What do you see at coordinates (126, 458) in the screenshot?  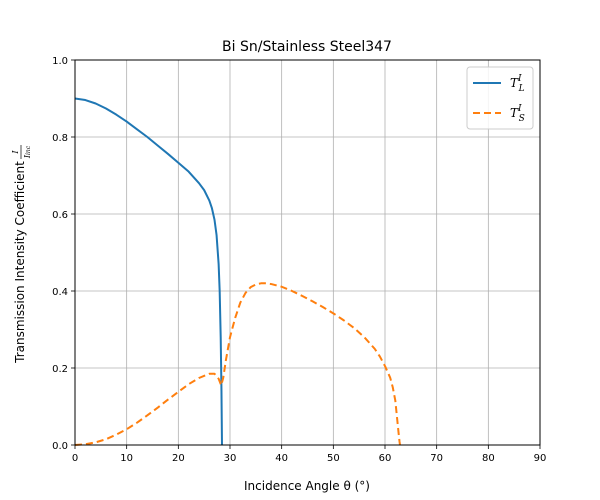 I see `x-tick-label: 10` at bounding box center [126, 458].